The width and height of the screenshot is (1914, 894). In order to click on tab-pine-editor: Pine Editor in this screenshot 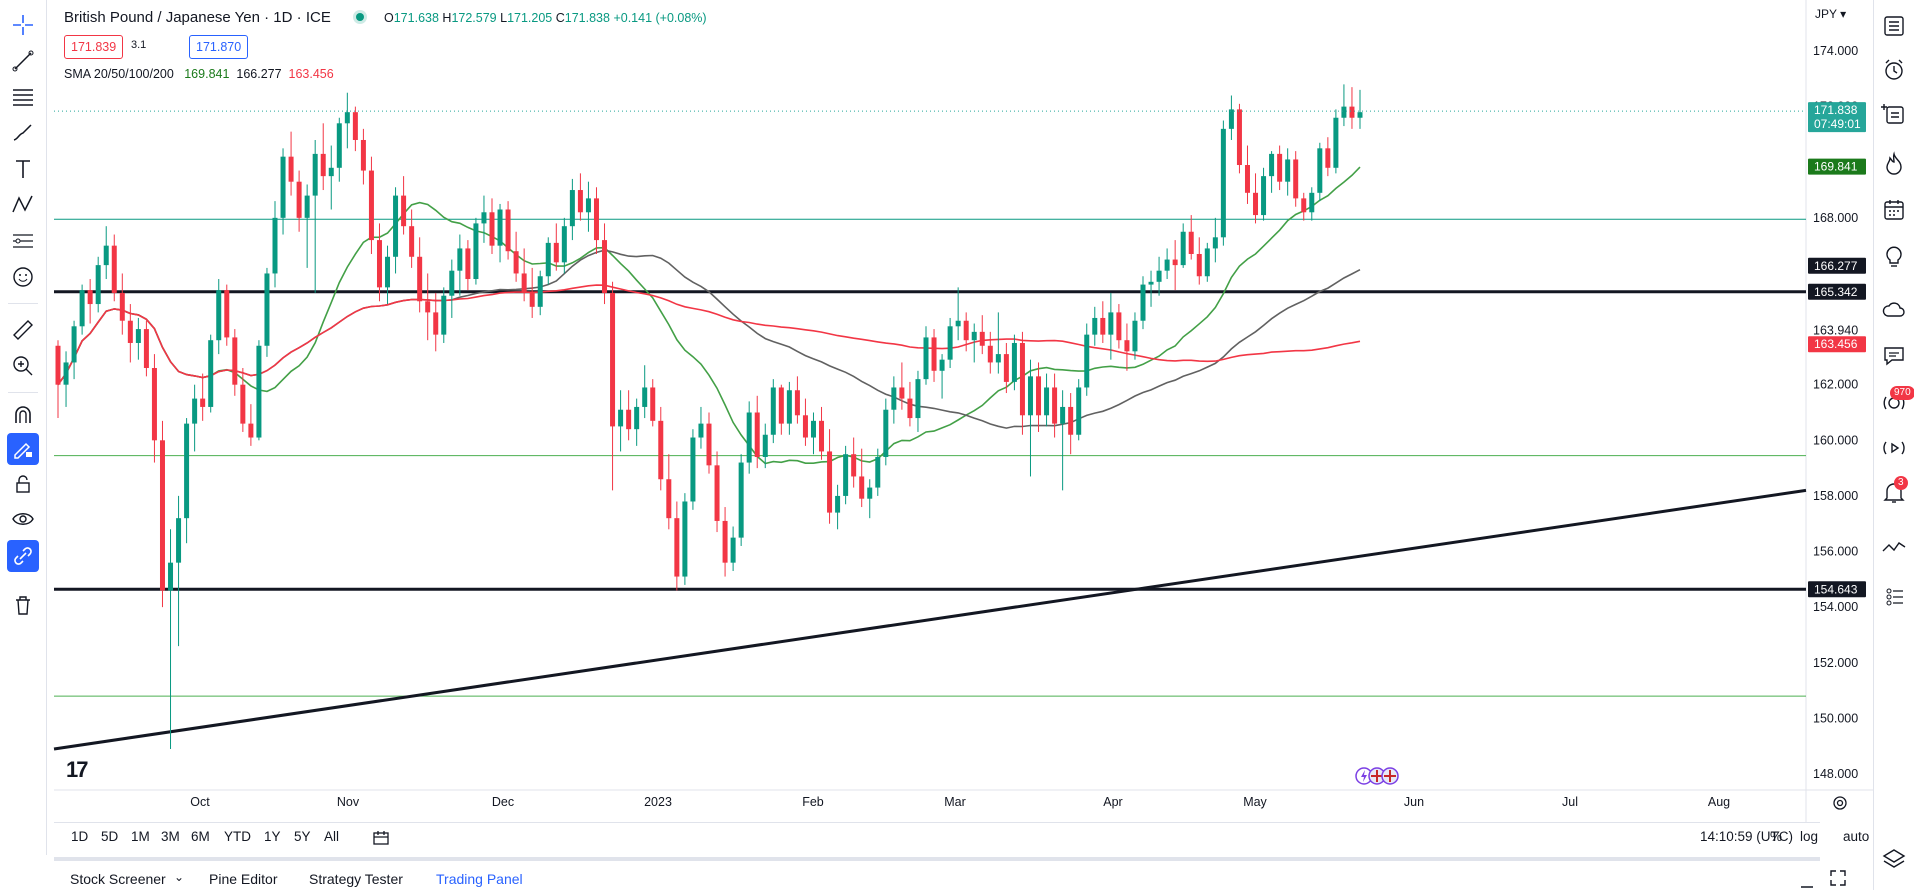, I will do `click(243, 879)`.